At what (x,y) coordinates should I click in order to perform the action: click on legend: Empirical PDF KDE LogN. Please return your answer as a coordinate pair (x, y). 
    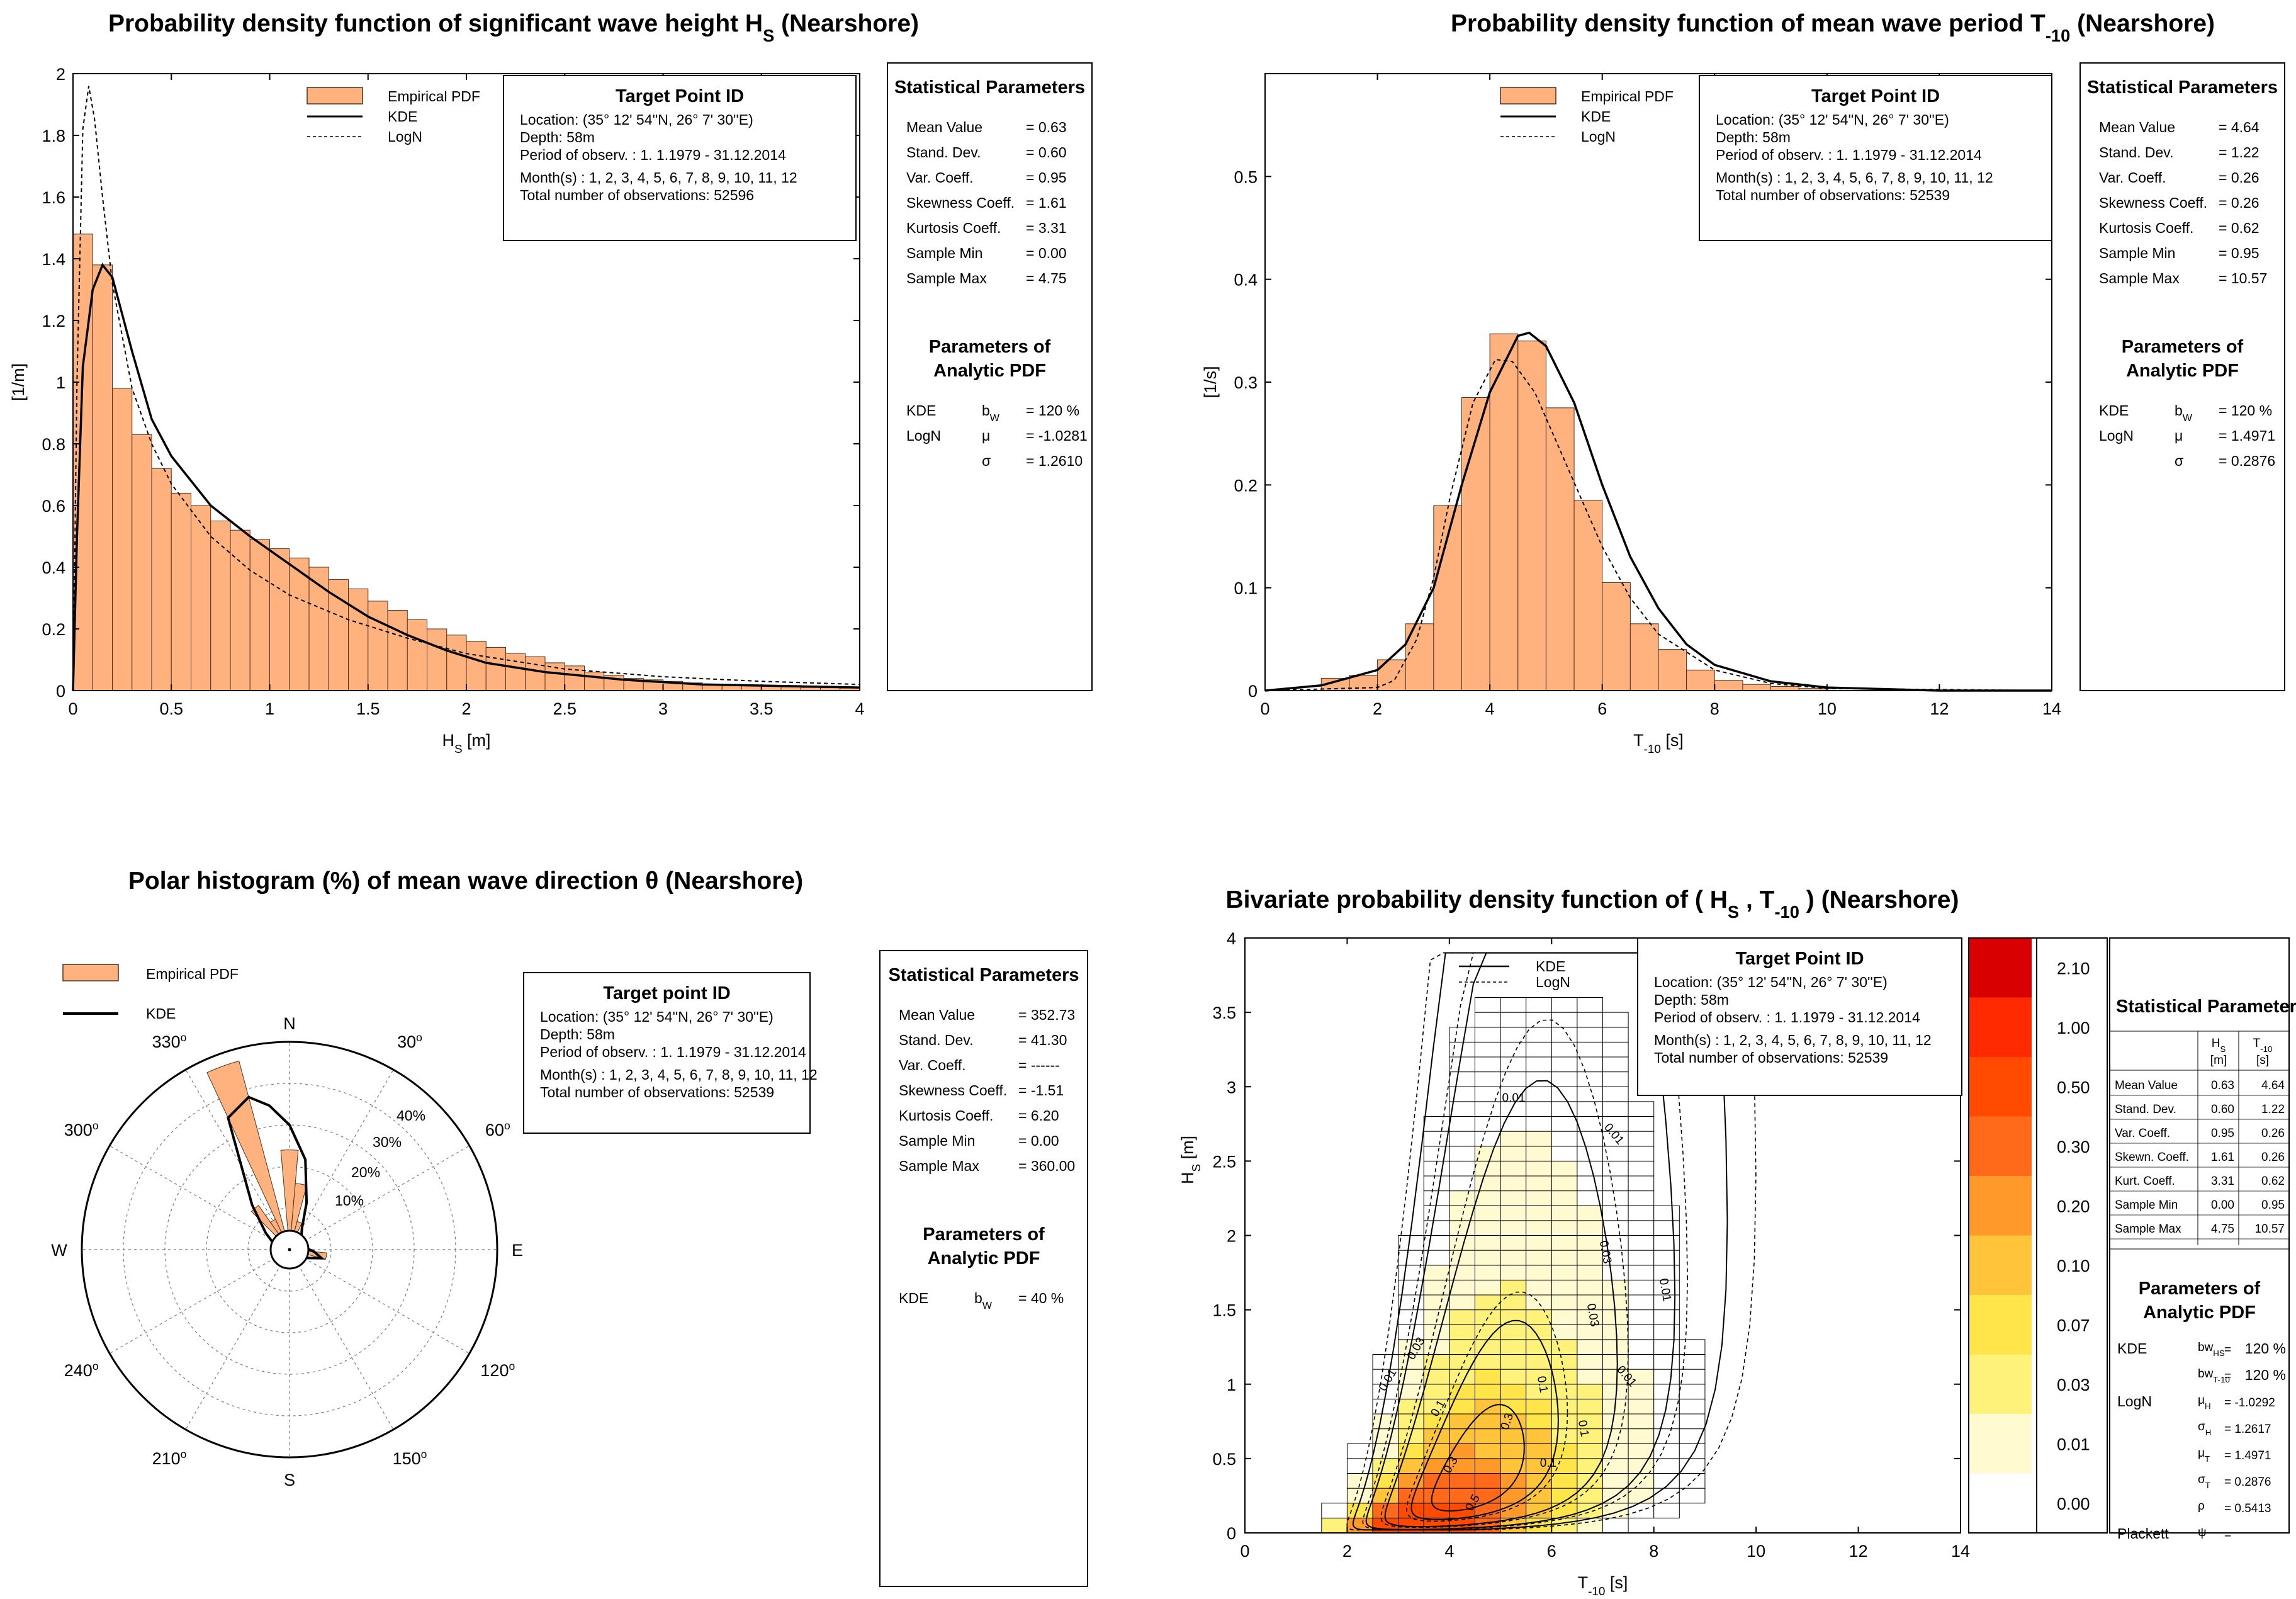
    Looking at the image, I should click on (393, 116).